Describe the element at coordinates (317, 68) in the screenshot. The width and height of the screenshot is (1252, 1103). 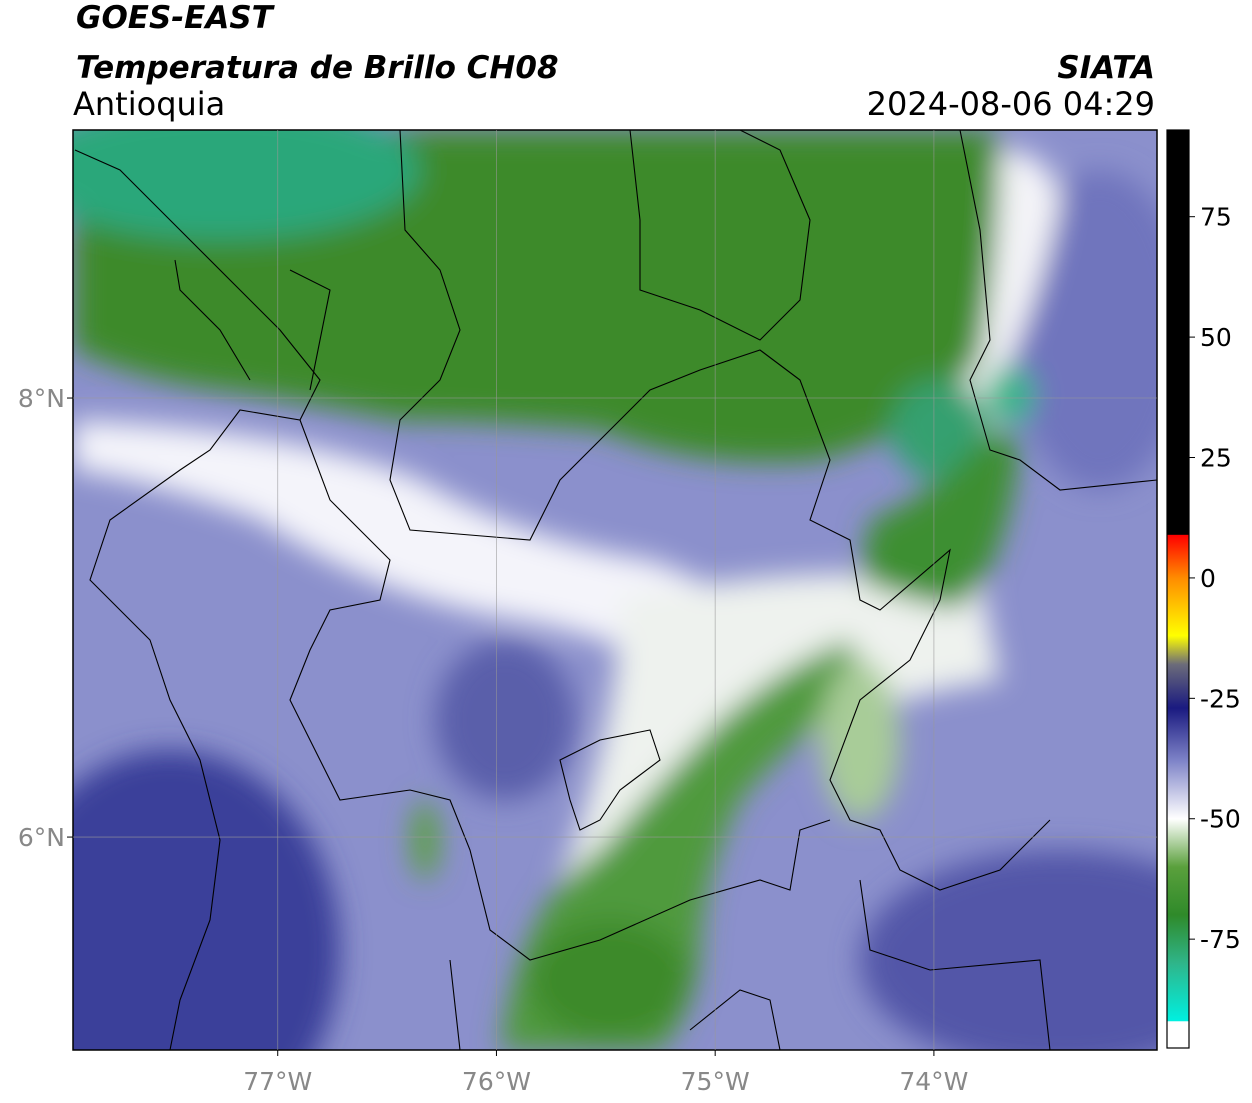
I see `product-title: Temperatura de Brillo CH08` at that location.